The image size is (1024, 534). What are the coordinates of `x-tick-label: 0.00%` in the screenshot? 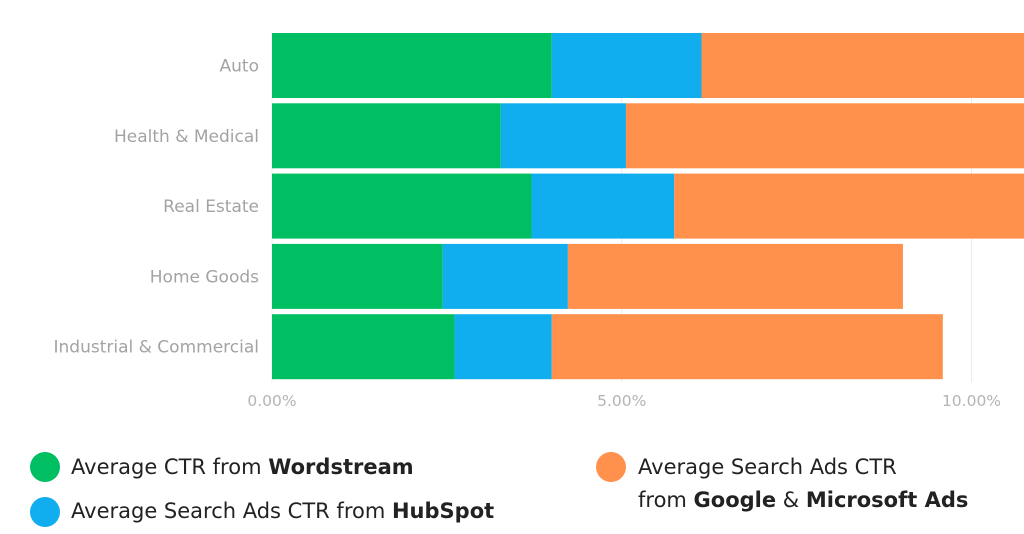 It's located at (271, 401).